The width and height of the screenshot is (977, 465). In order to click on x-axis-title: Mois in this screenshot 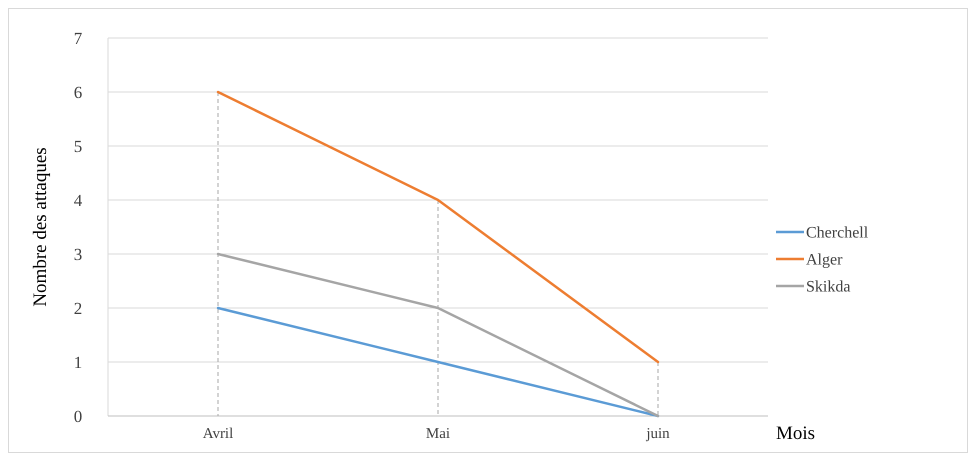, I will do `click(796, 433)`.